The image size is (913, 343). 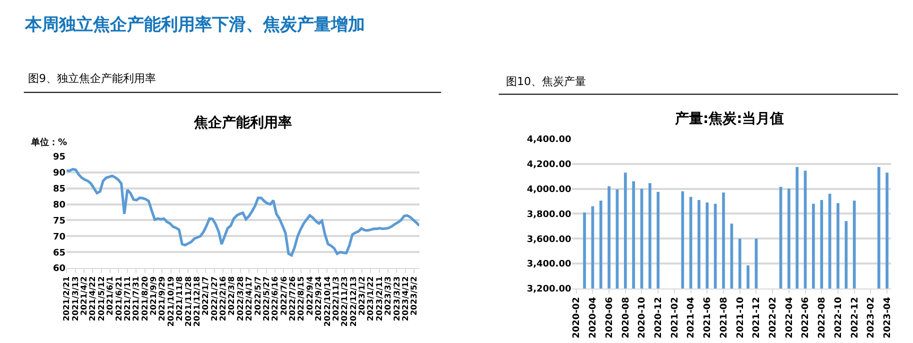 What do you see at coordinates (757, 317) in the screenshot?
I see `x-tick-label: 2021-12` at bounding box center [757, 317].